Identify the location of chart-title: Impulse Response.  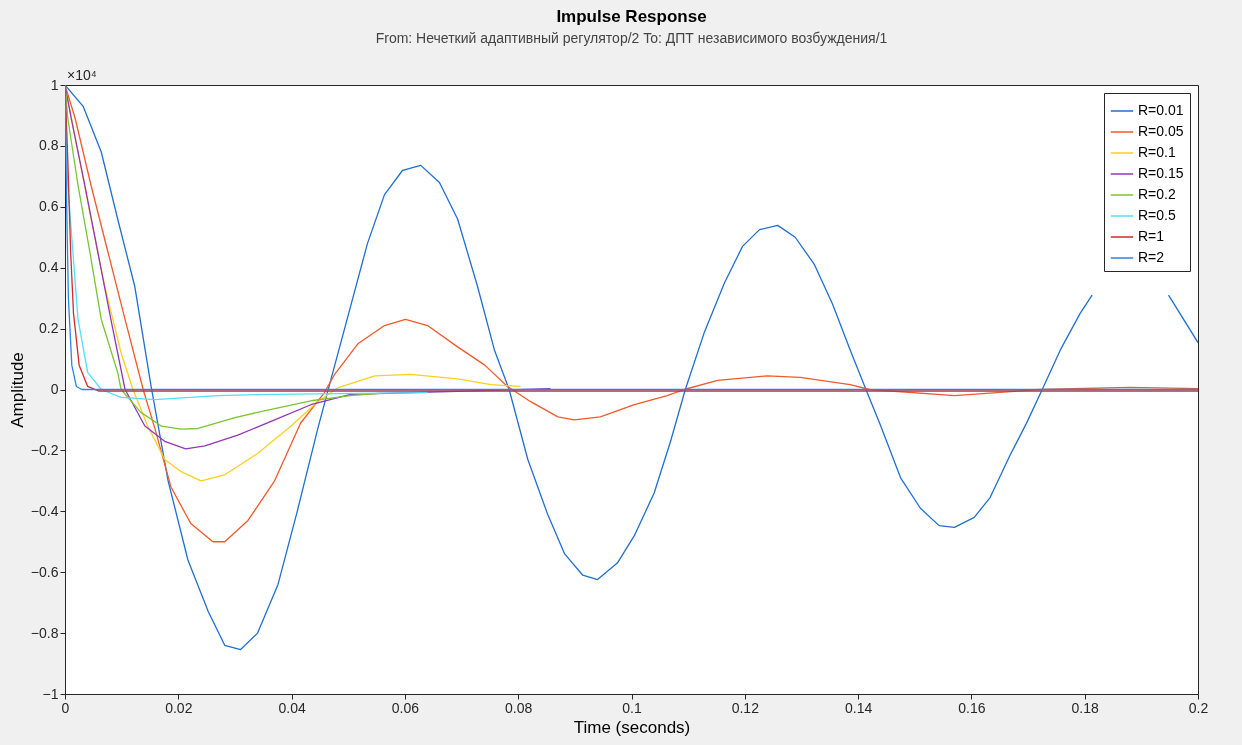
(631, 16).